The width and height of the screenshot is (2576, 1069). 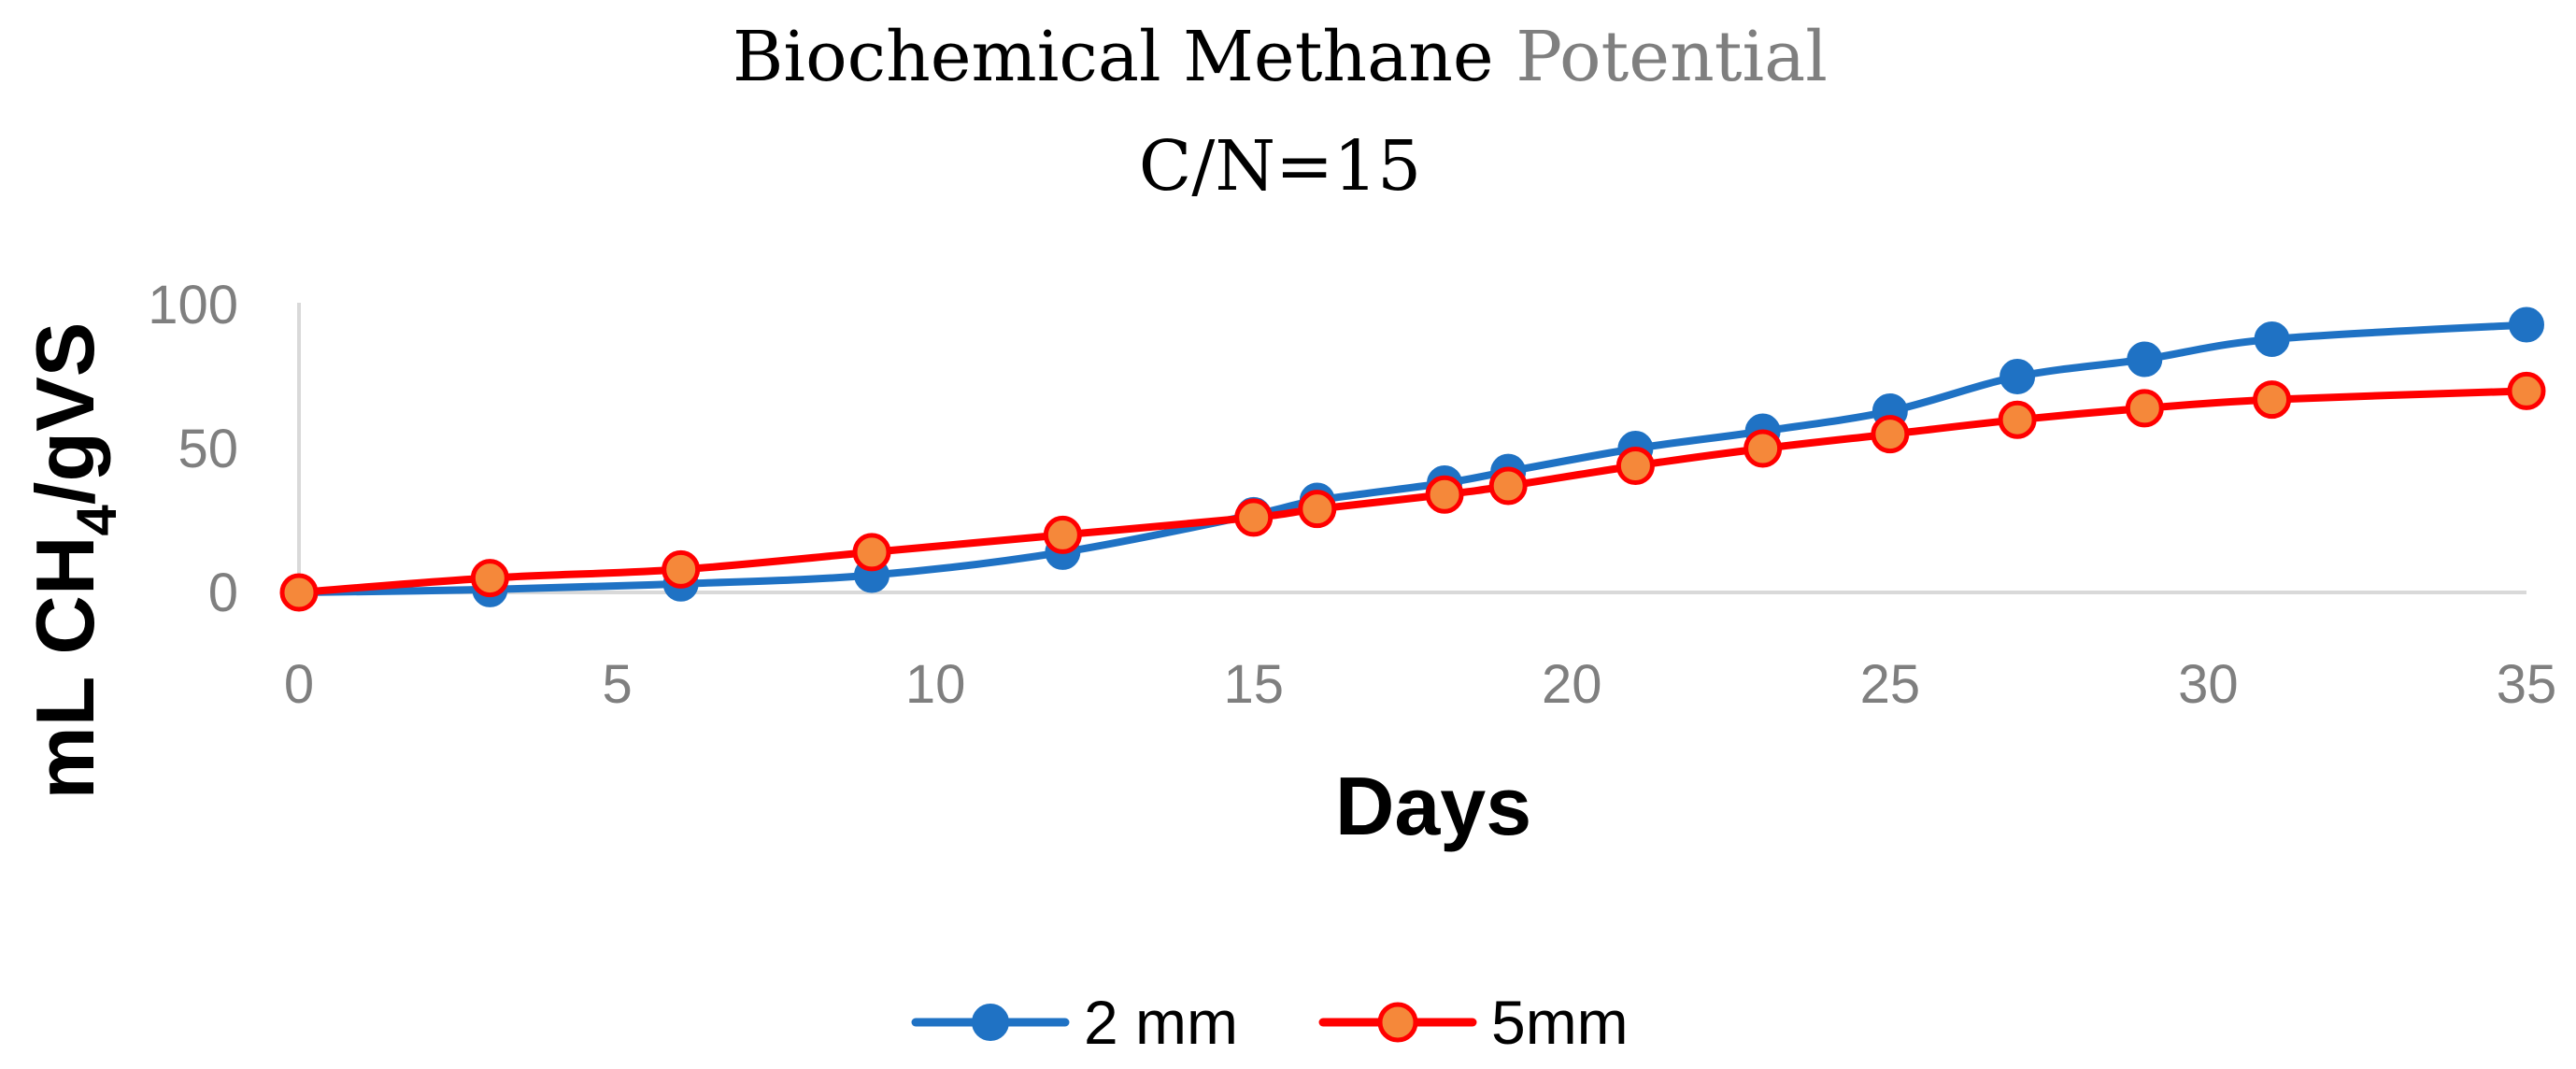 I want to click on legend-item: 5mm, so click(x=1474, y=1023).